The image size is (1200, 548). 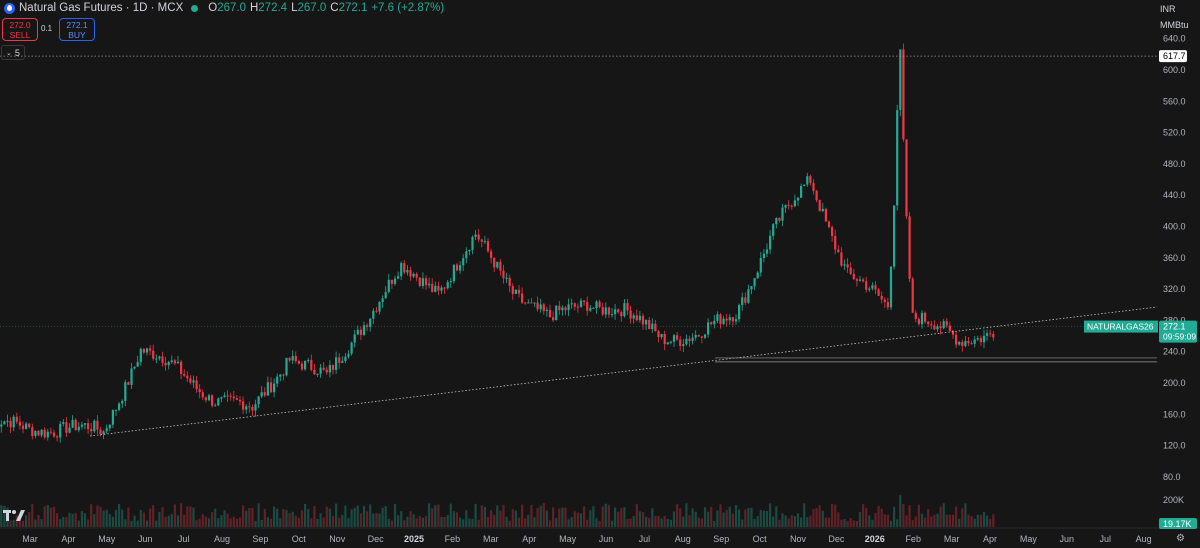 What do you see at coordinates (875, 539) in the screenshot?
I see `time-tick-label: 2026` at bounding box center [875, 539].